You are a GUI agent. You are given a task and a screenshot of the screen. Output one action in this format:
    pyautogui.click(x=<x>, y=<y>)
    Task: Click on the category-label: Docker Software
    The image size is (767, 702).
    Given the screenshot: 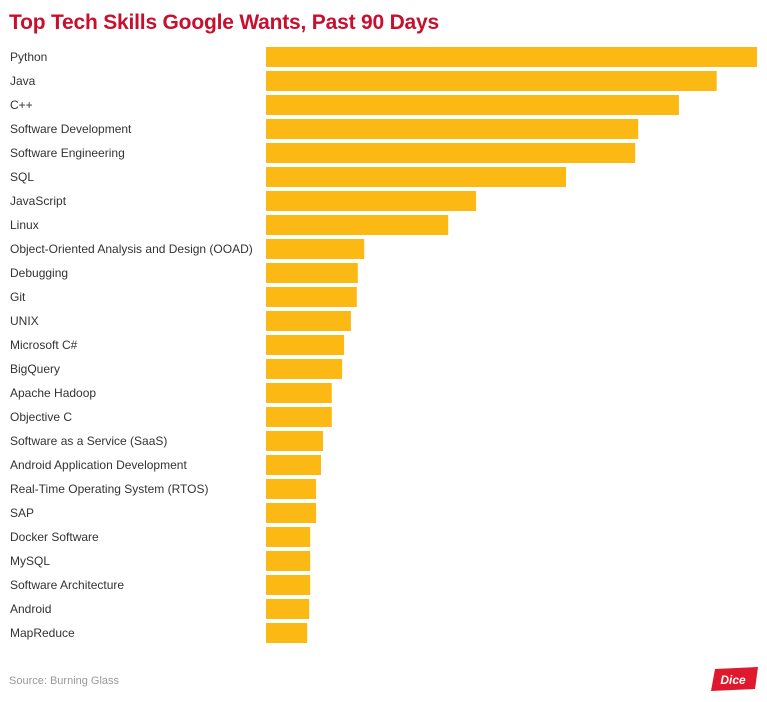 What is the action you would take?
    pyautogui.click(x=54, y=537)
    